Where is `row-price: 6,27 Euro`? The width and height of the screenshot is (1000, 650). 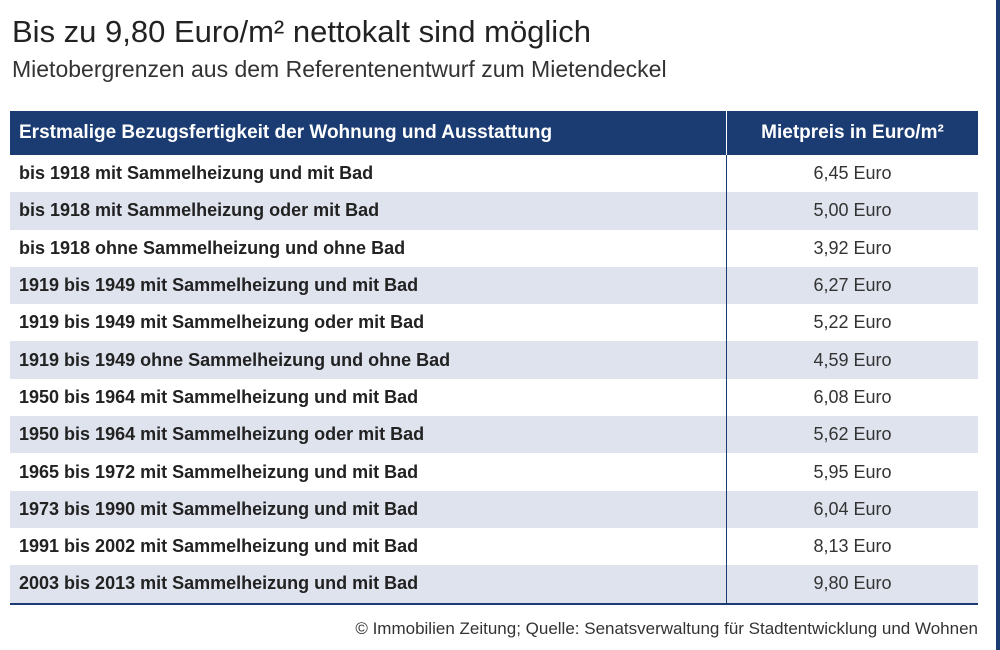 row-price: 6,27 Euro is located at coordinates (852, 285).